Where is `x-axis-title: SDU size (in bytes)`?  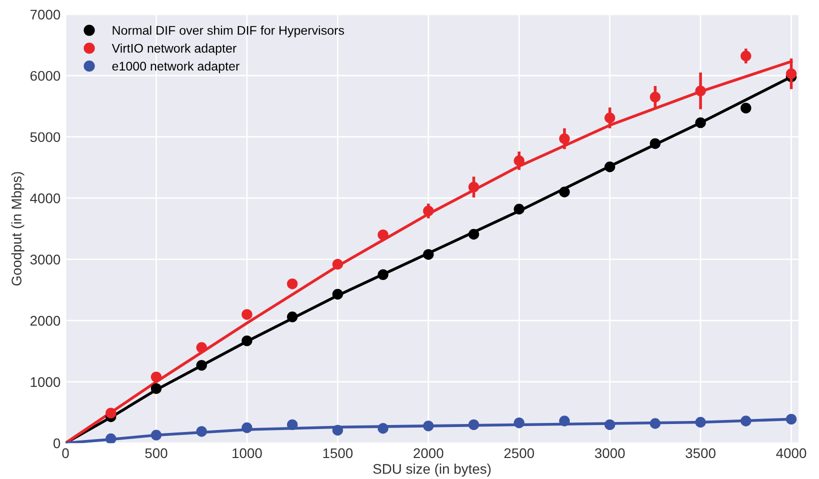 x-axis-title: SDU size (in bytes) is located at coordinates (432, 470).